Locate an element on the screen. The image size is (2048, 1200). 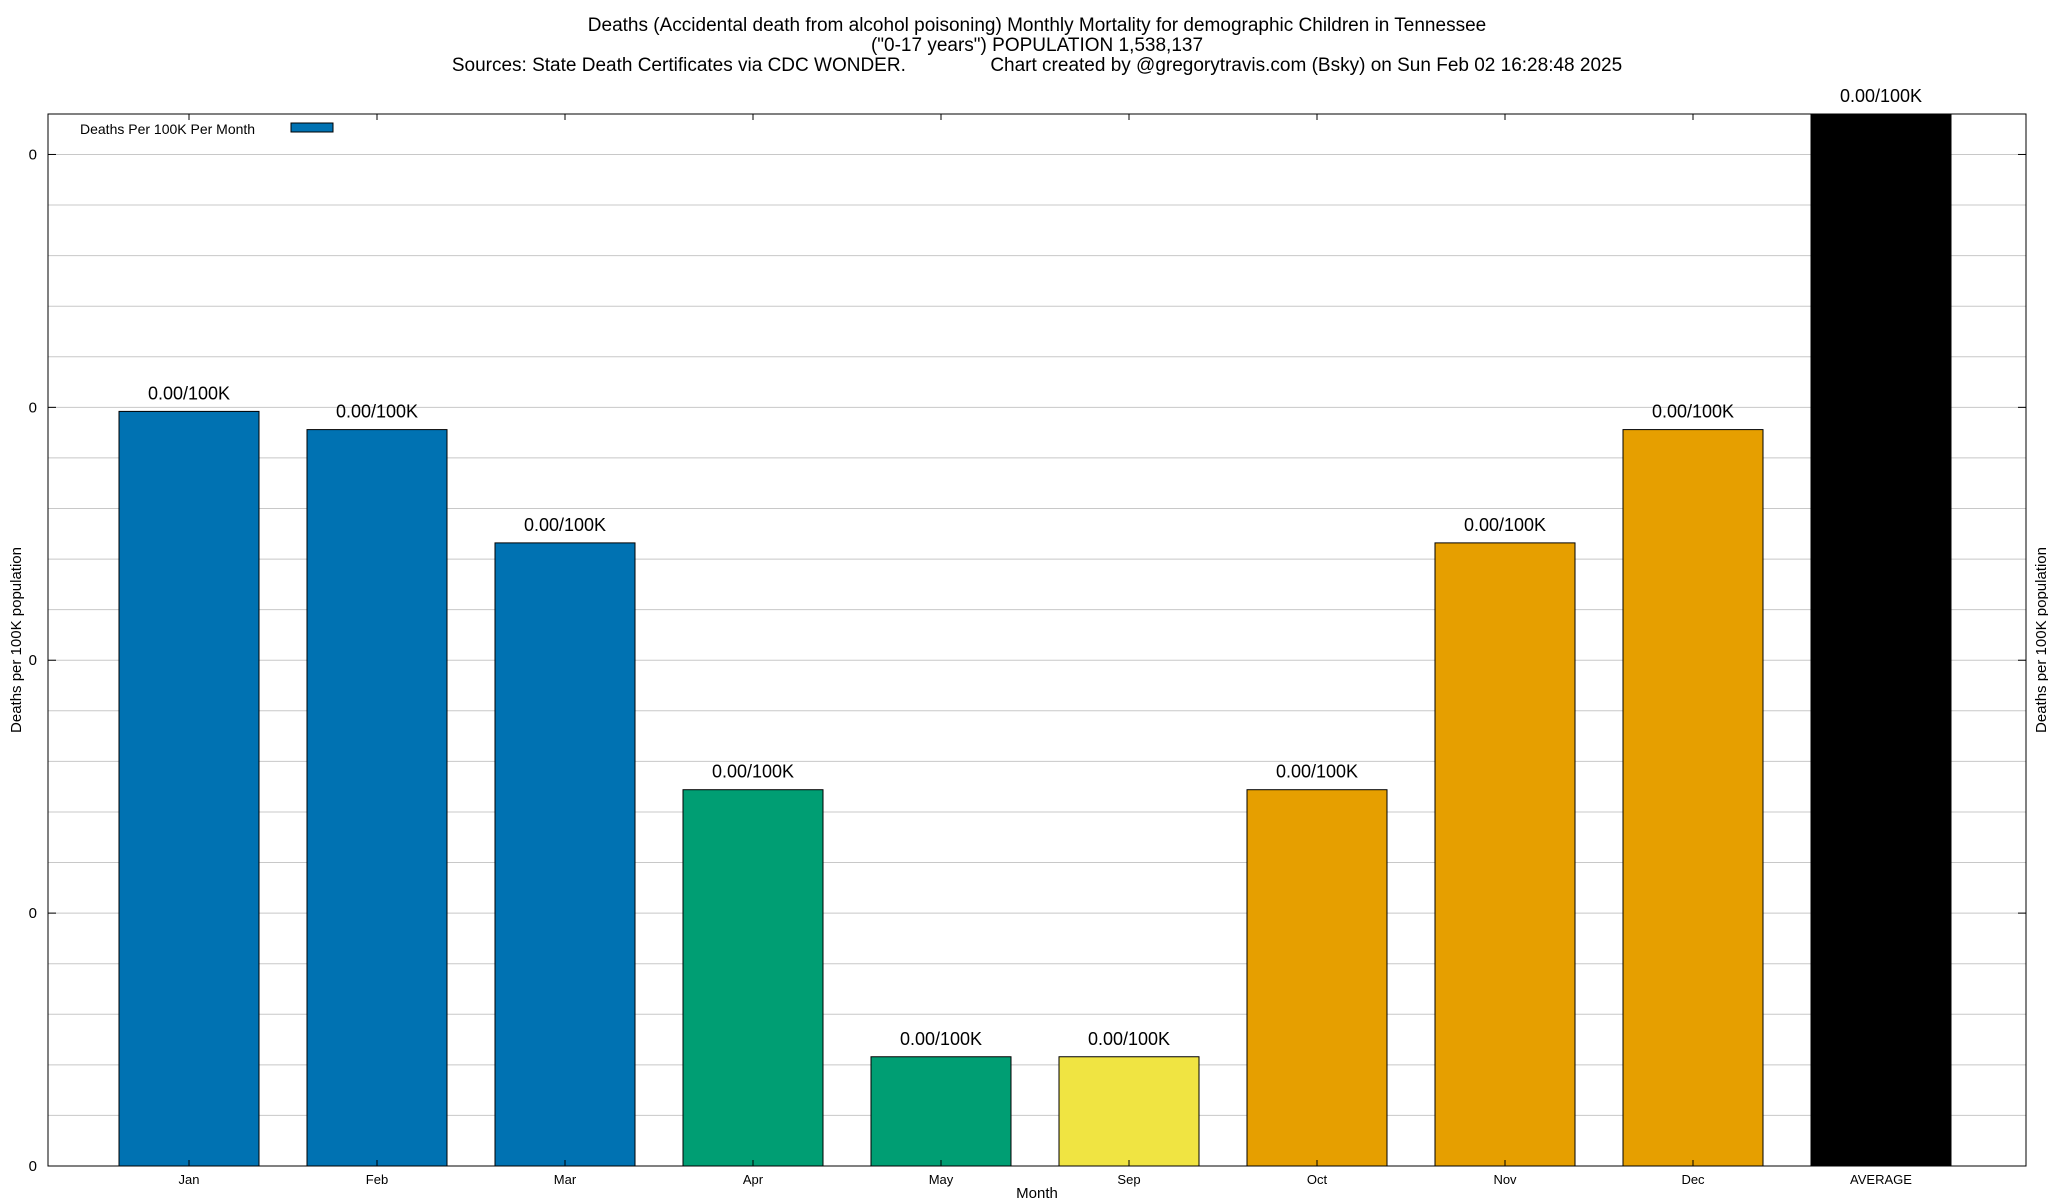
data-label-mar: 0.00/100K is located at coordinates (565, 525).